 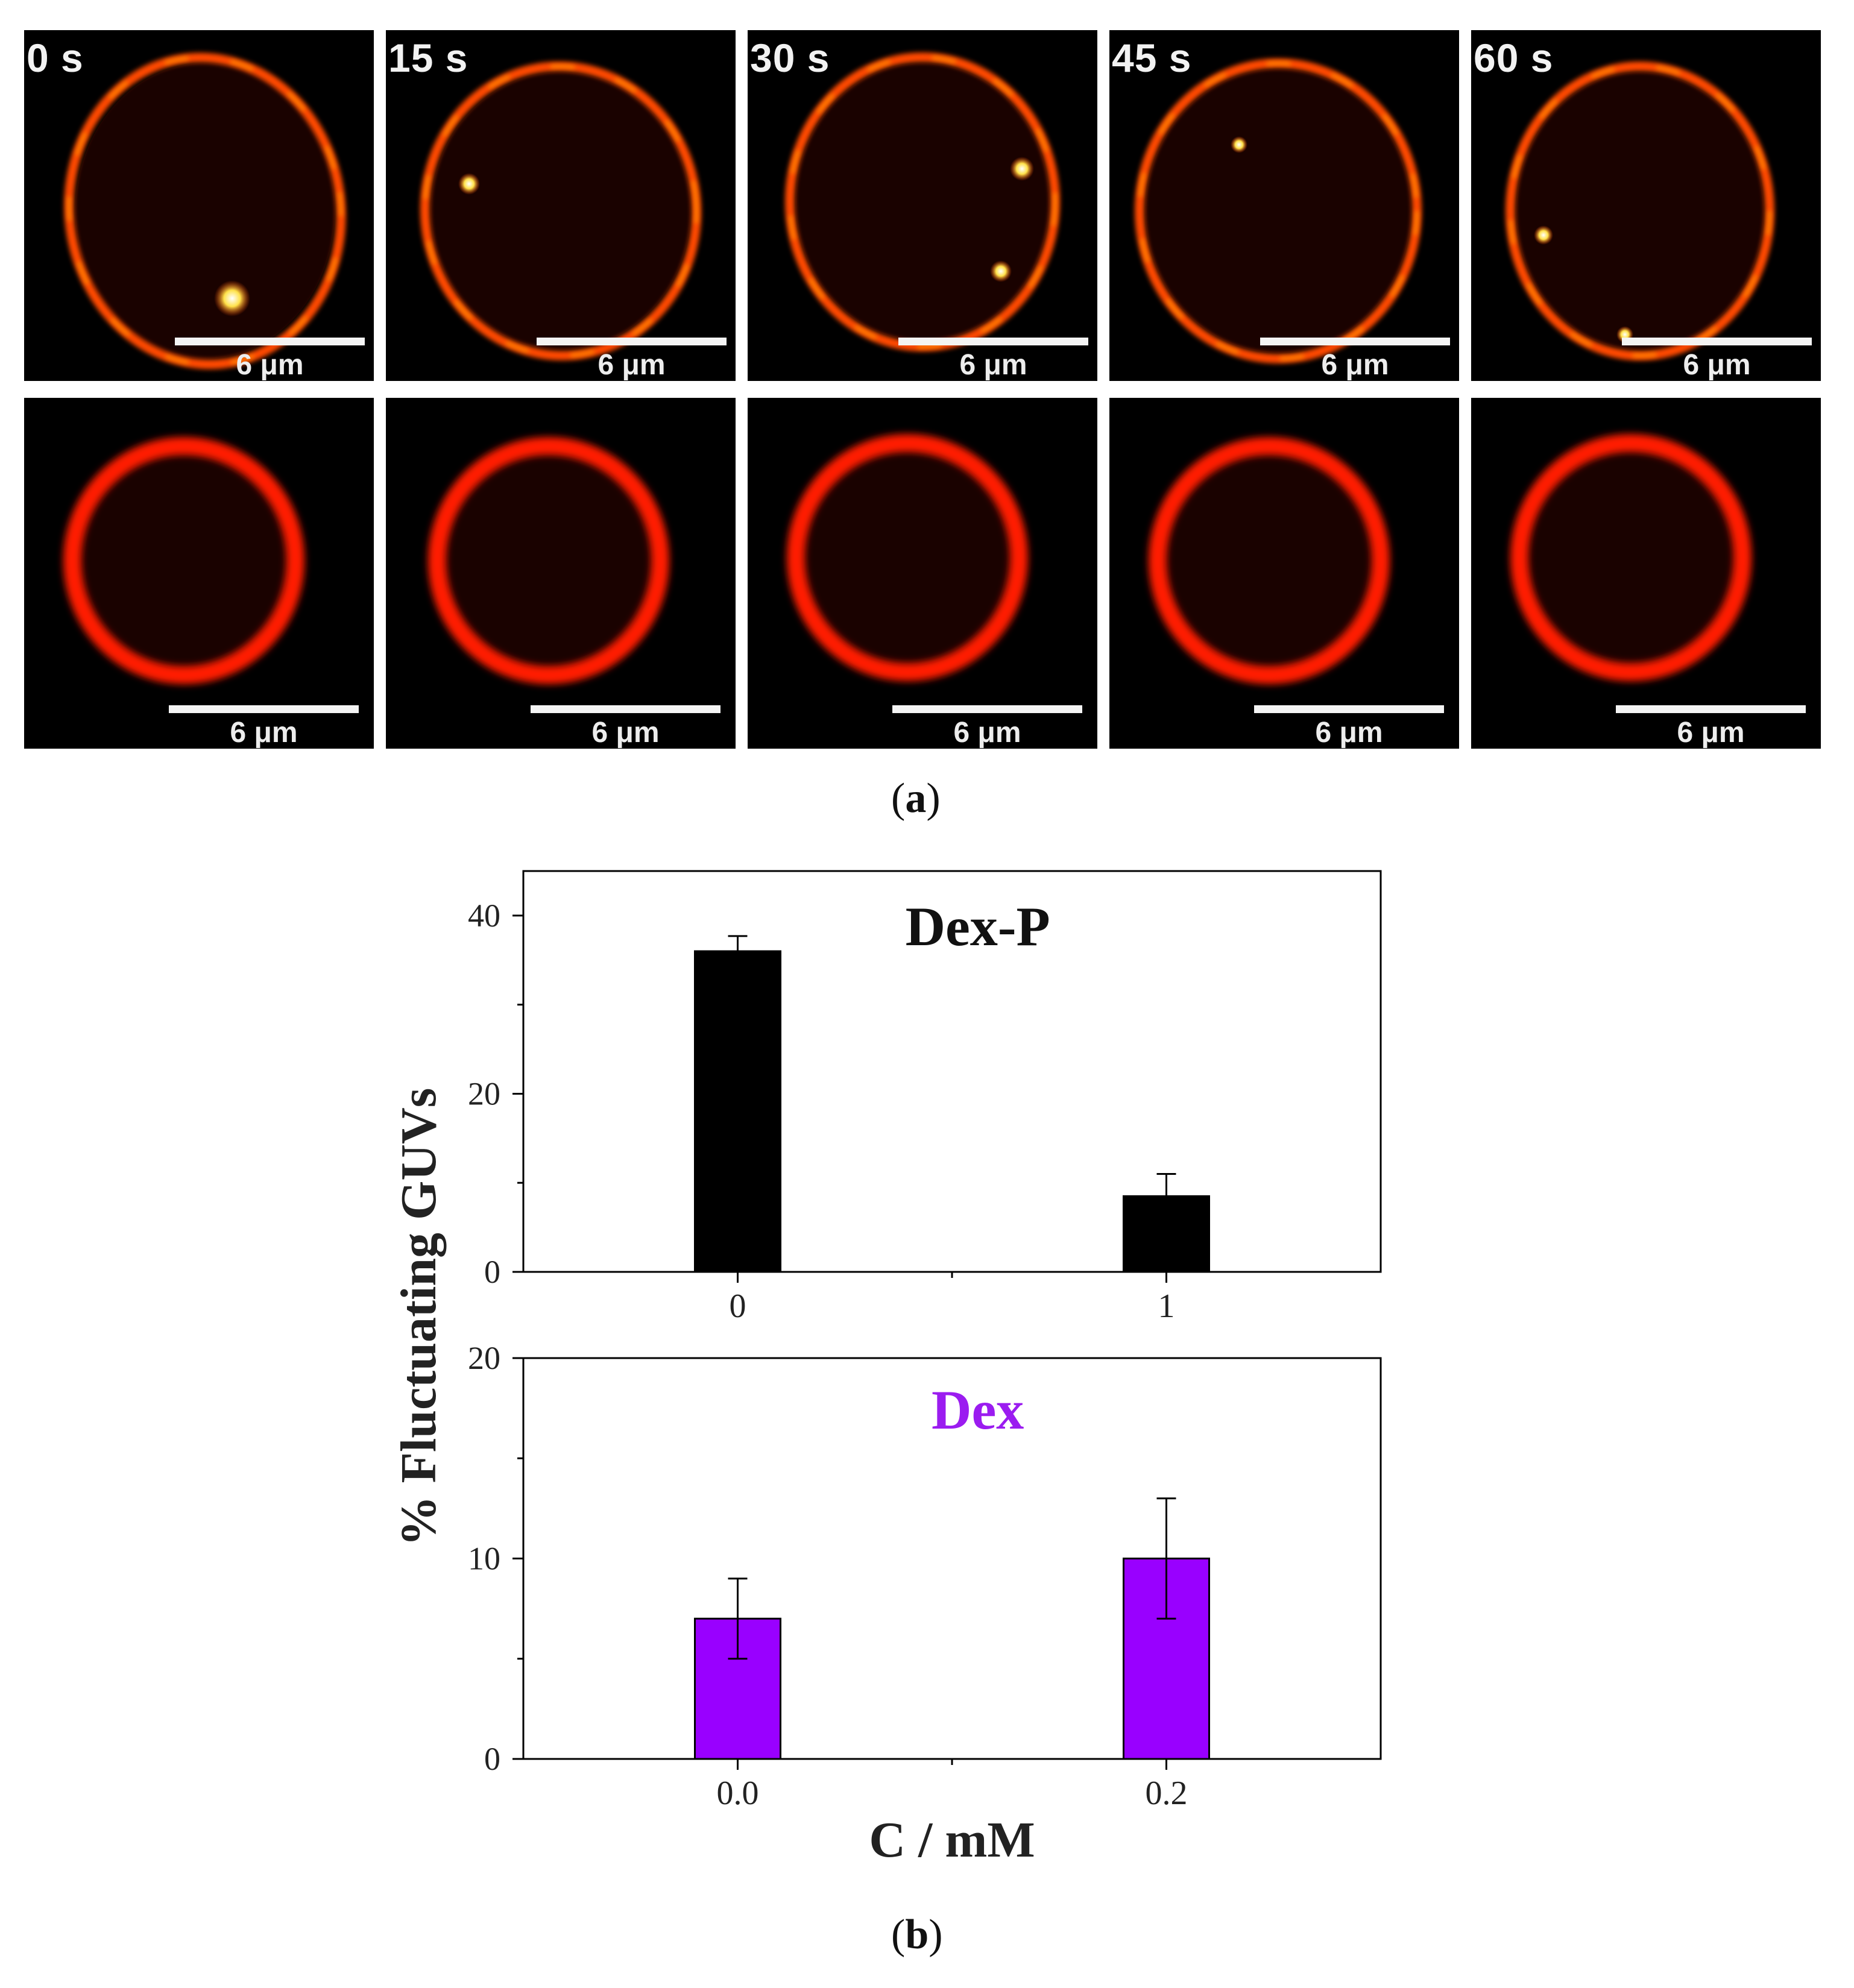 What do you see at coordinates (484, 1559) in the screenshot?
I see `y-tick-label: 10` at bounding box center [484, 1559].